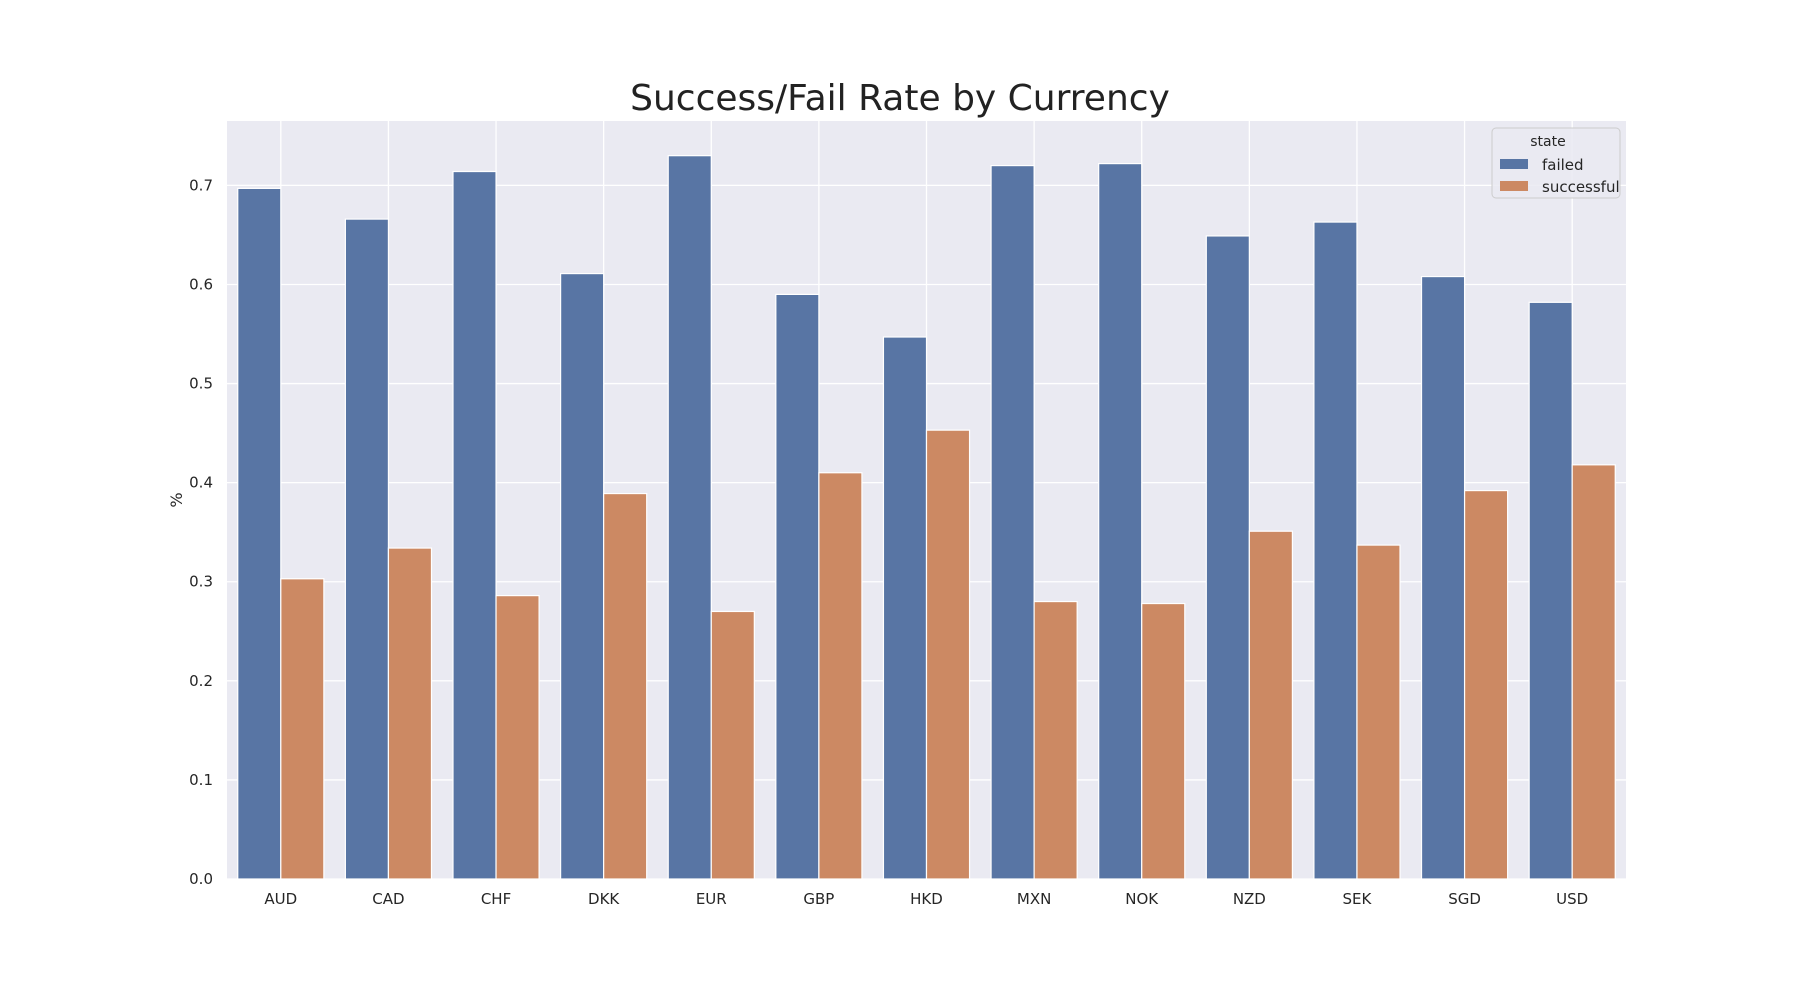 The image size is (1800, 1004). What do you see at coordinates (1270, 705) in the screenshot?
I see `bar-successful-nzd` at bounding box center [1270, 705].